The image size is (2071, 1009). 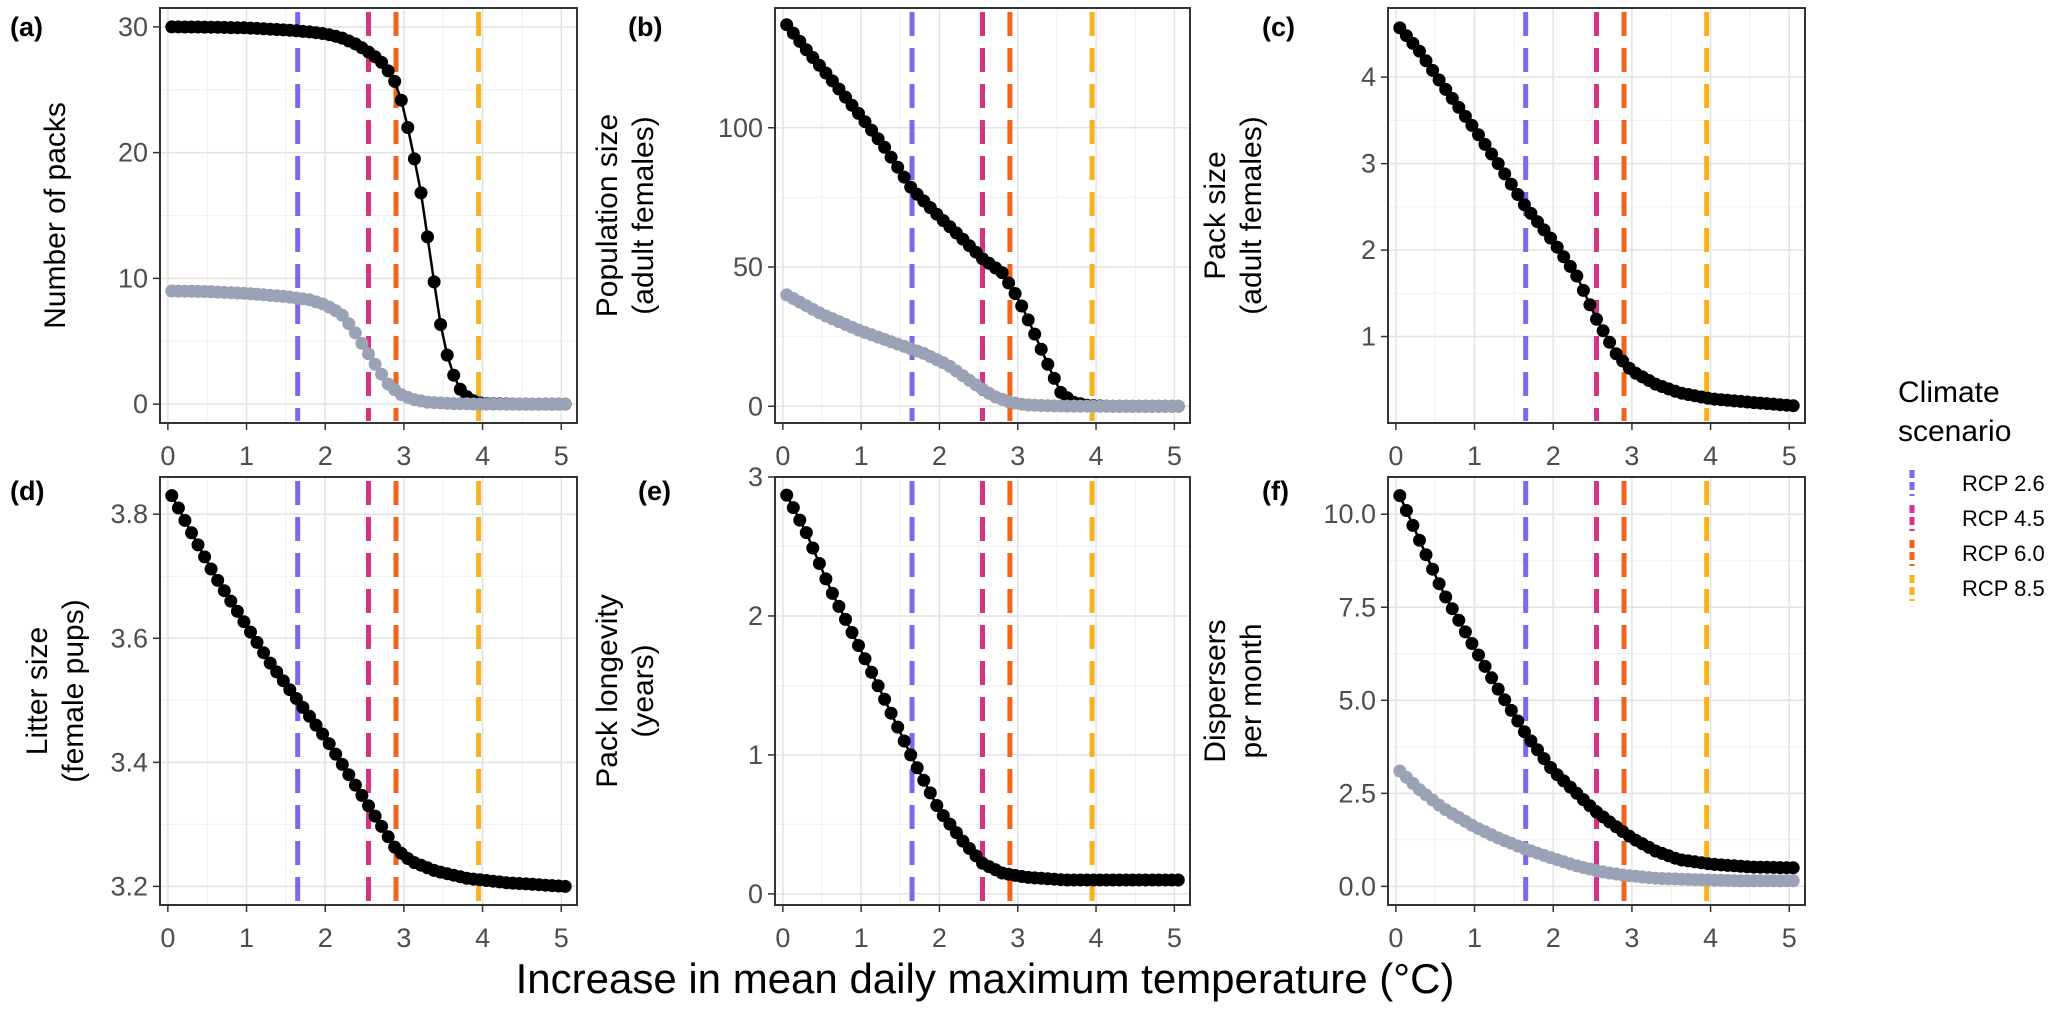 I want to click on y-tick-label: 50, so click(x=748, y=267).